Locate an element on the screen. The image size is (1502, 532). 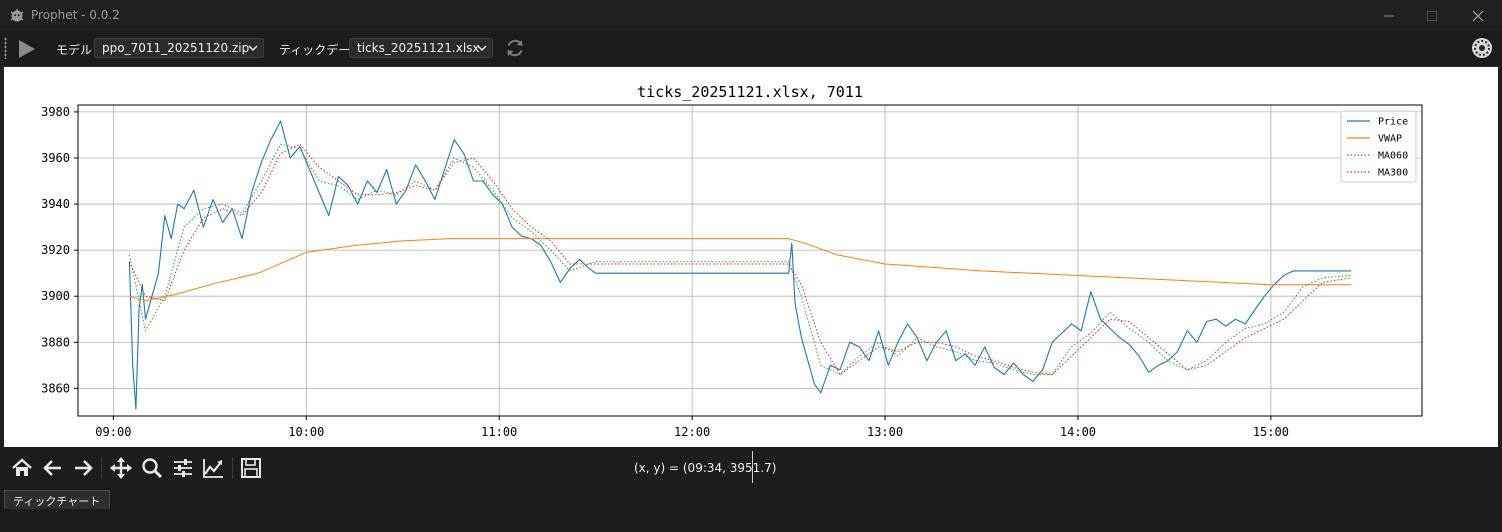
x-tick-label: 10:00 is located at coordinates (306, 432).